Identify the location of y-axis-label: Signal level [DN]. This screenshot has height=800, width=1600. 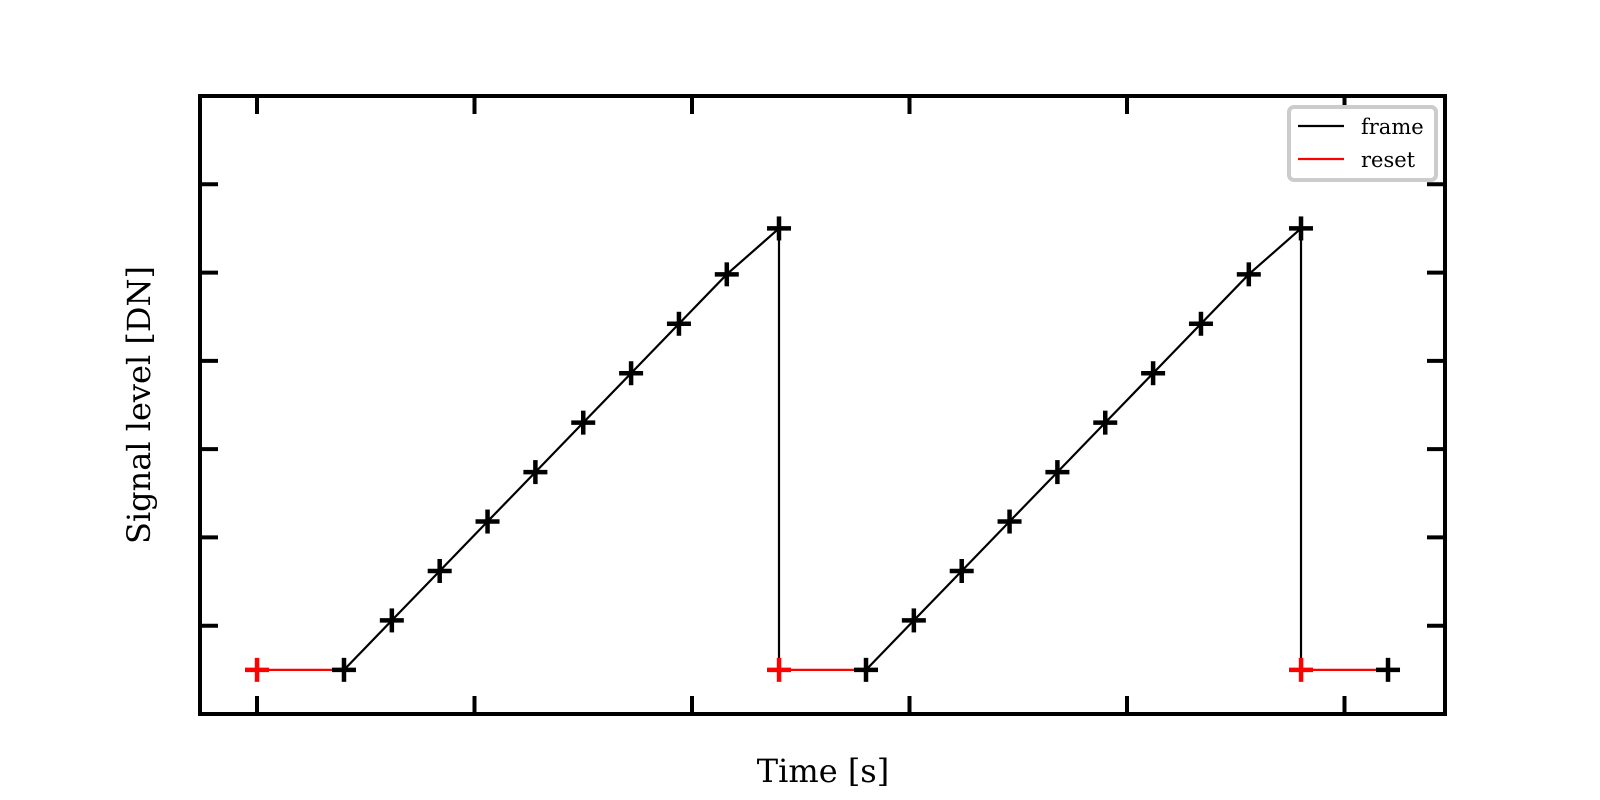
(139, 405).